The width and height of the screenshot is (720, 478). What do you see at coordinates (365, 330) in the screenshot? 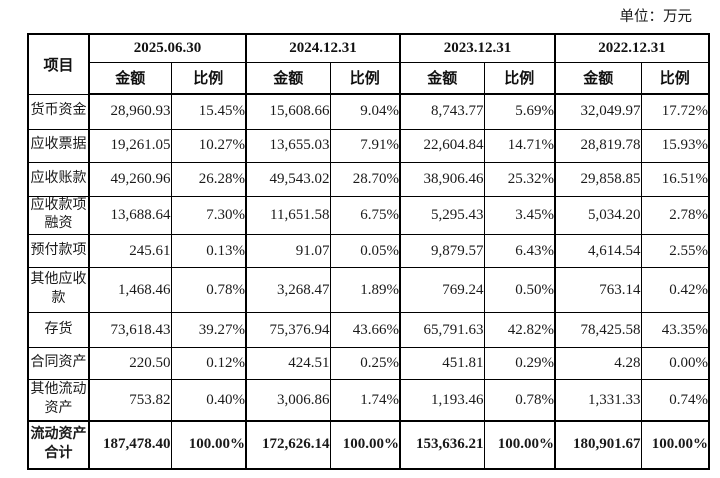
I see `ratio-cell: 43.66%` at bounding box center [365, 330].